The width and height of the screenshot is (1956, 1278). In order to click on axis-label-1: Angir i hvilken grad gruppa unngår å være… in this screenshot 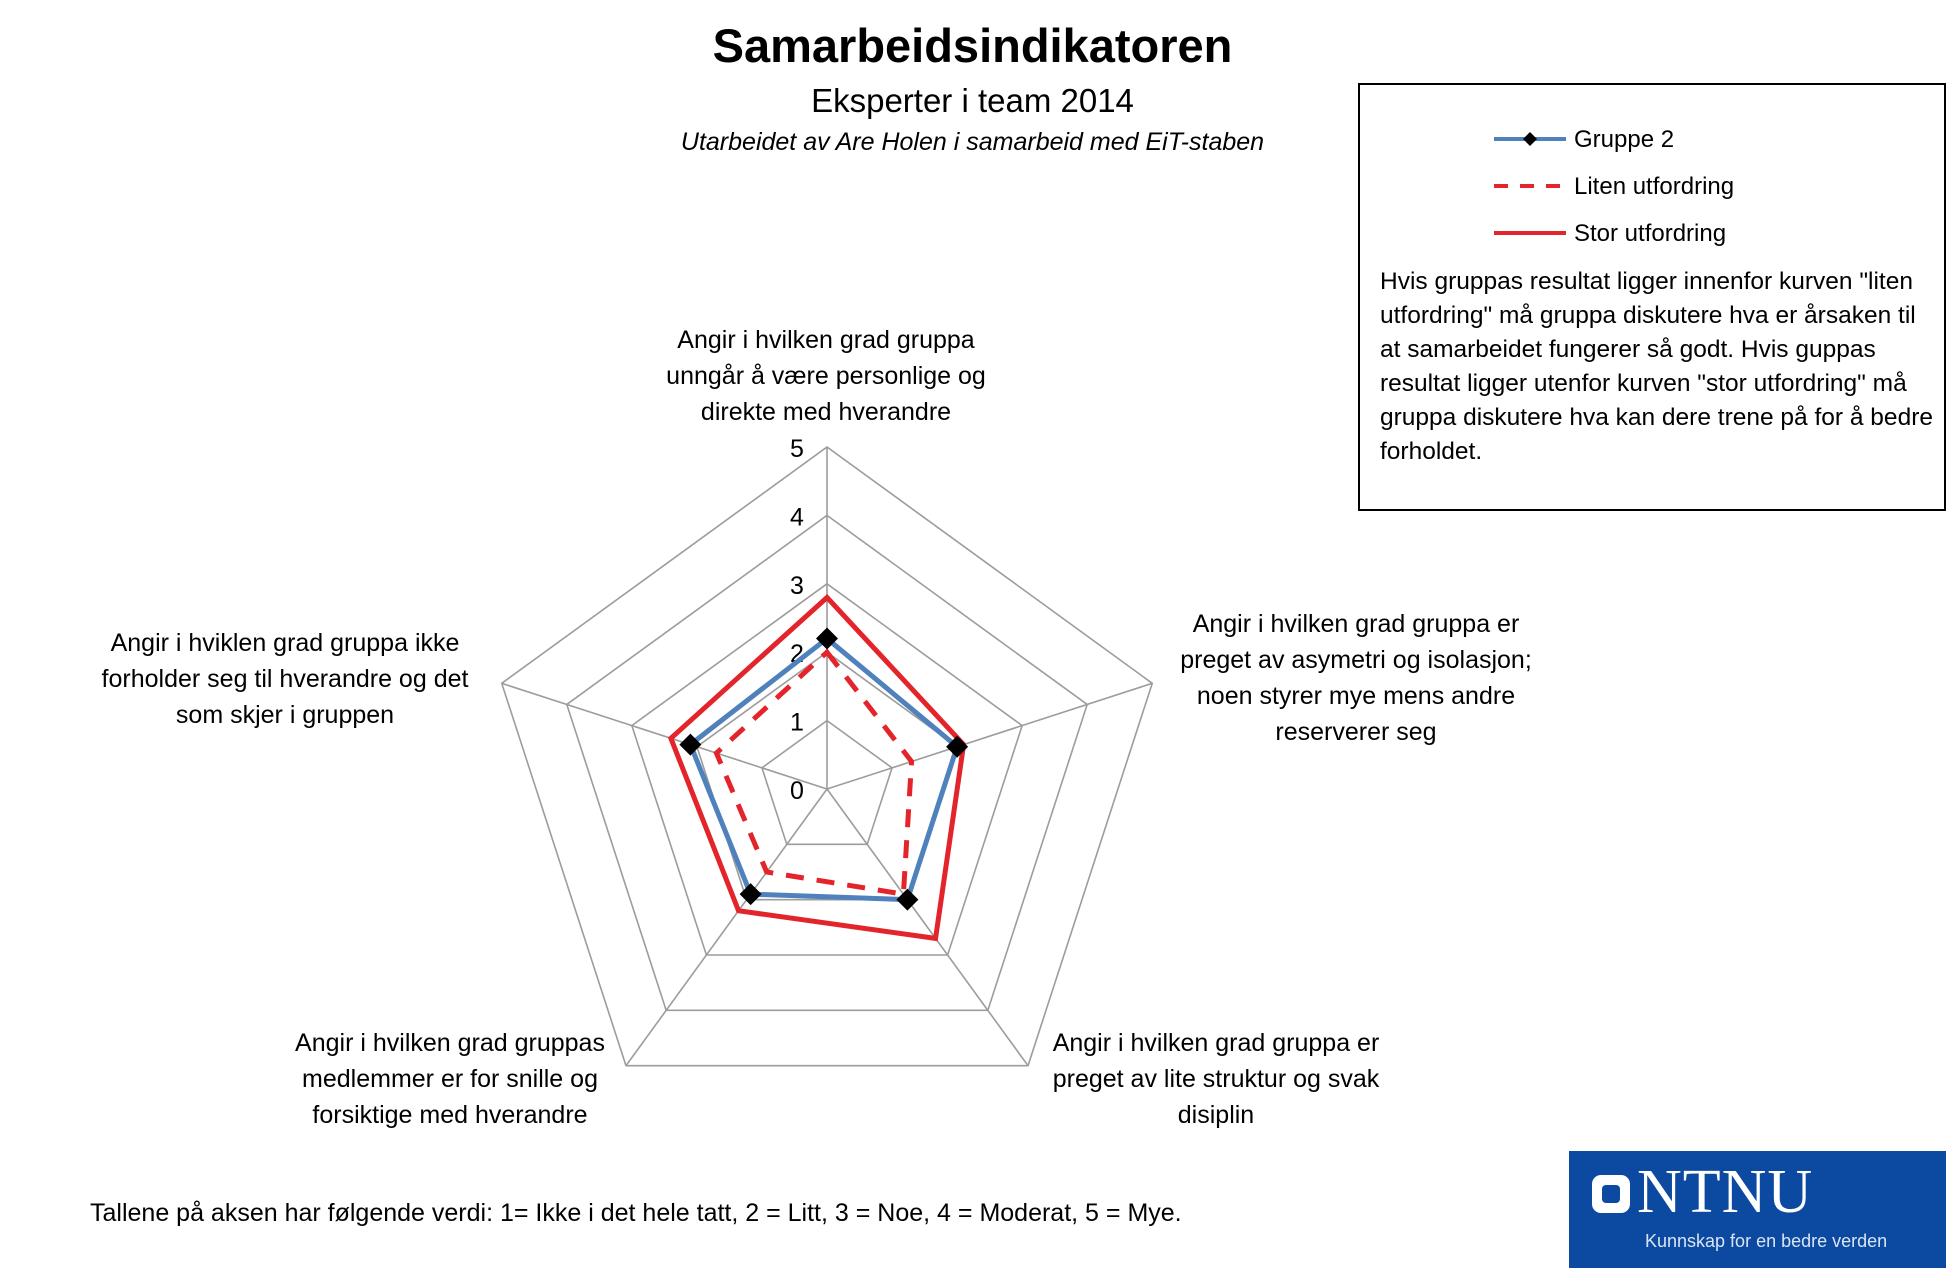, I will do `click(826, 376)`.